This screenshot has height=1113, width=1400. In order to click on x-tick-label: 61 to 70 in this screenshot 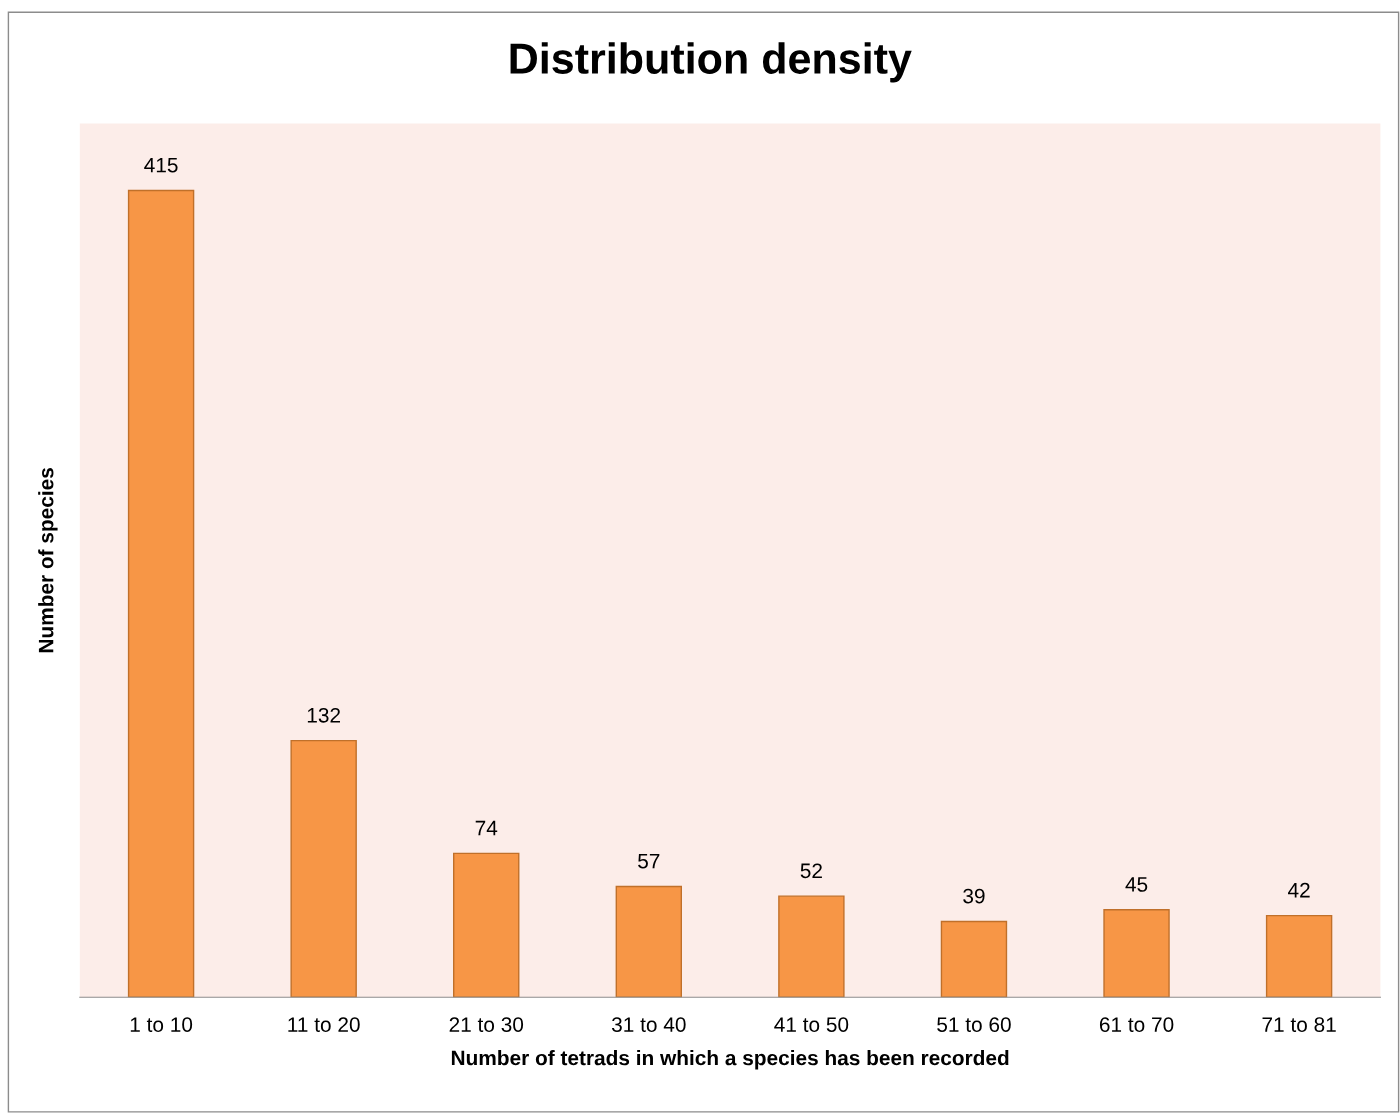, I will do `click(1136, 1024)`.